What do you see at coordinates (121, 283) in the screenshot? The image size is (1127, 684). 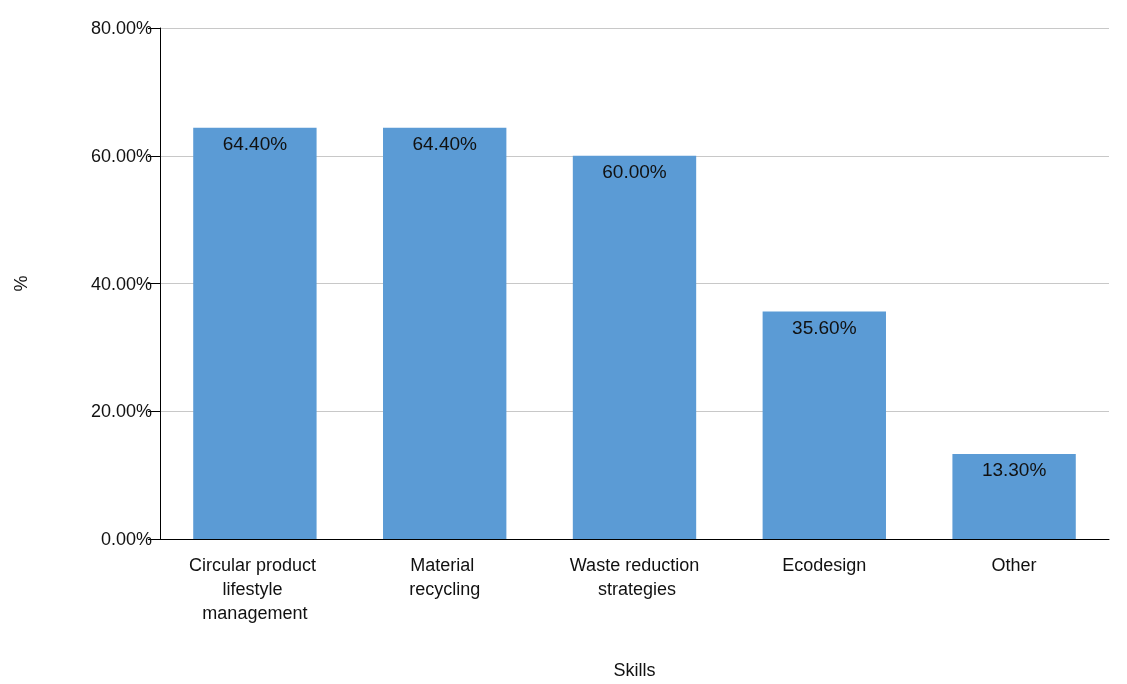 I see `y-tick-label: 40.00%` at bounding box center [121, 283].